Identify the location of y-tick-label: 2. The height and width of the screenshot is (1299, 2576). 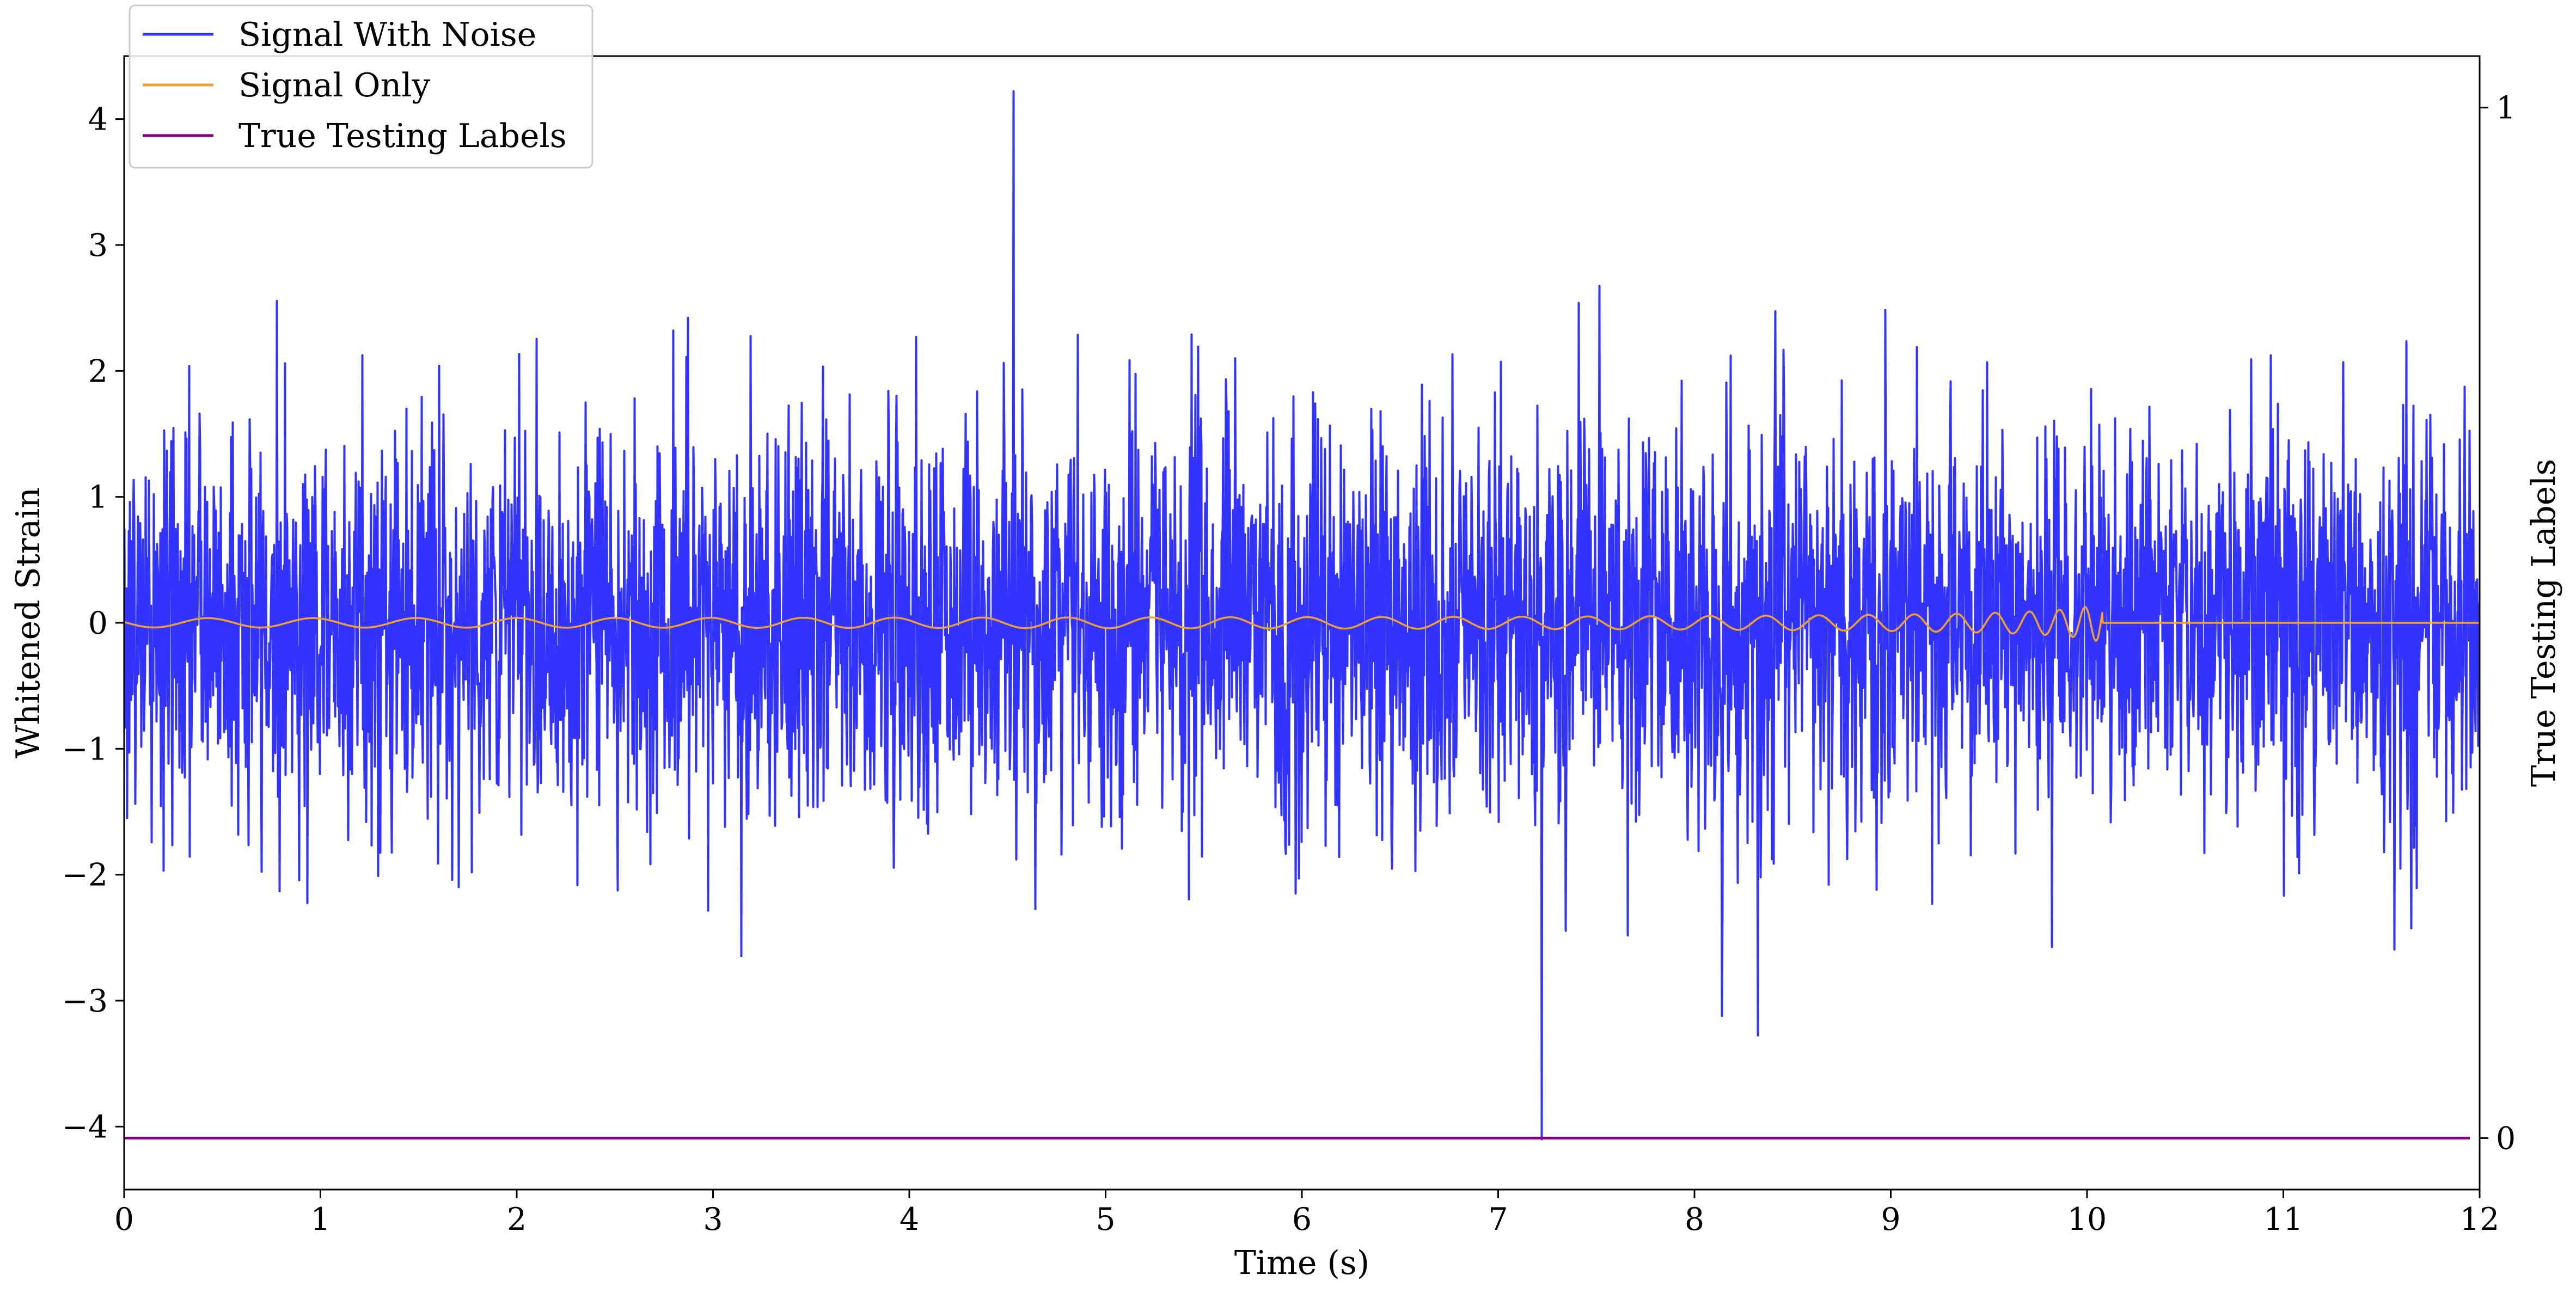
(98, 371).